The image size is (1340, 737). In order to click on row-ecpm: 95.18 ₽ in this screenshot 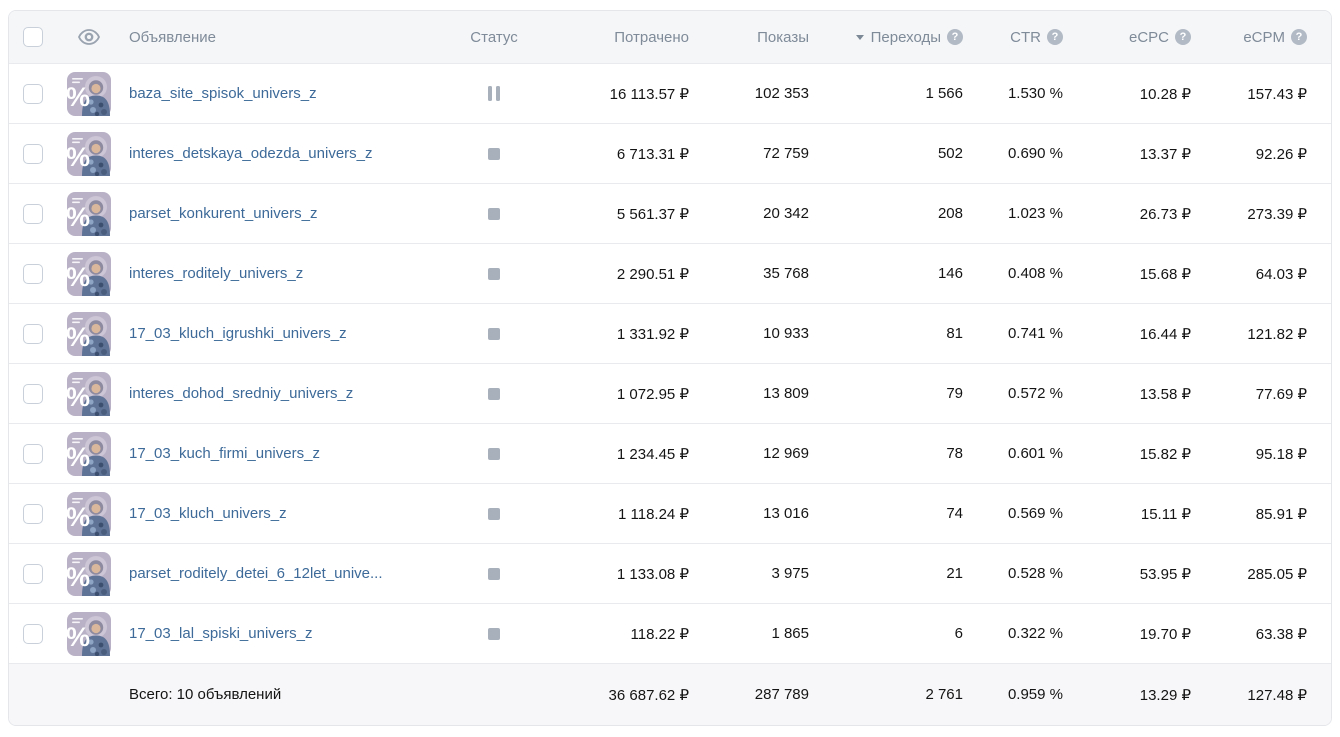, I will do `click(1281, 454)`.